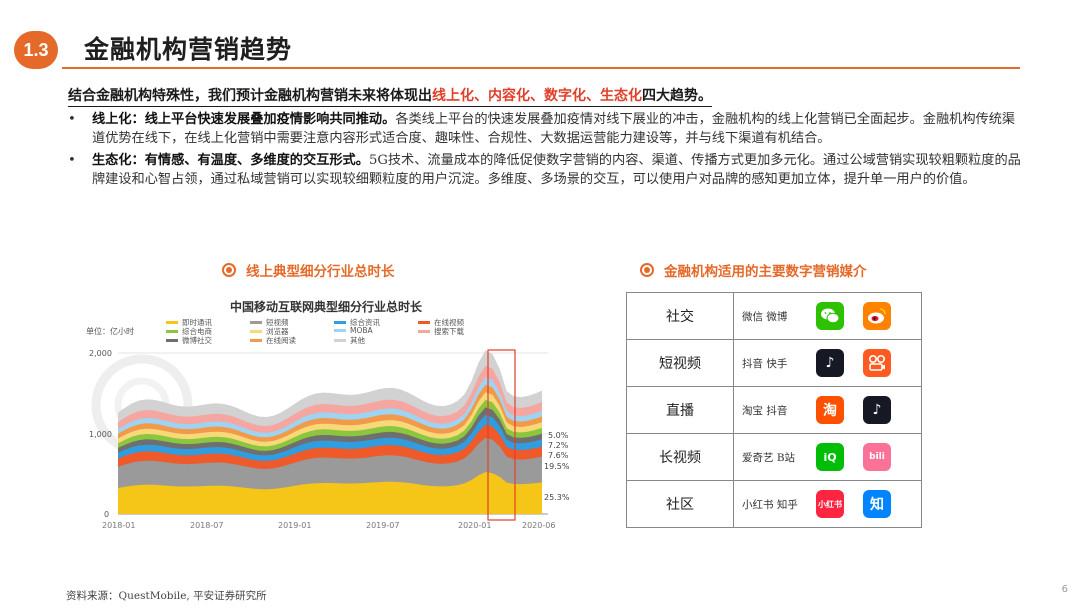 The image size is (1080, 608). I want to click on legend-label: 其他, so click(357, 340).